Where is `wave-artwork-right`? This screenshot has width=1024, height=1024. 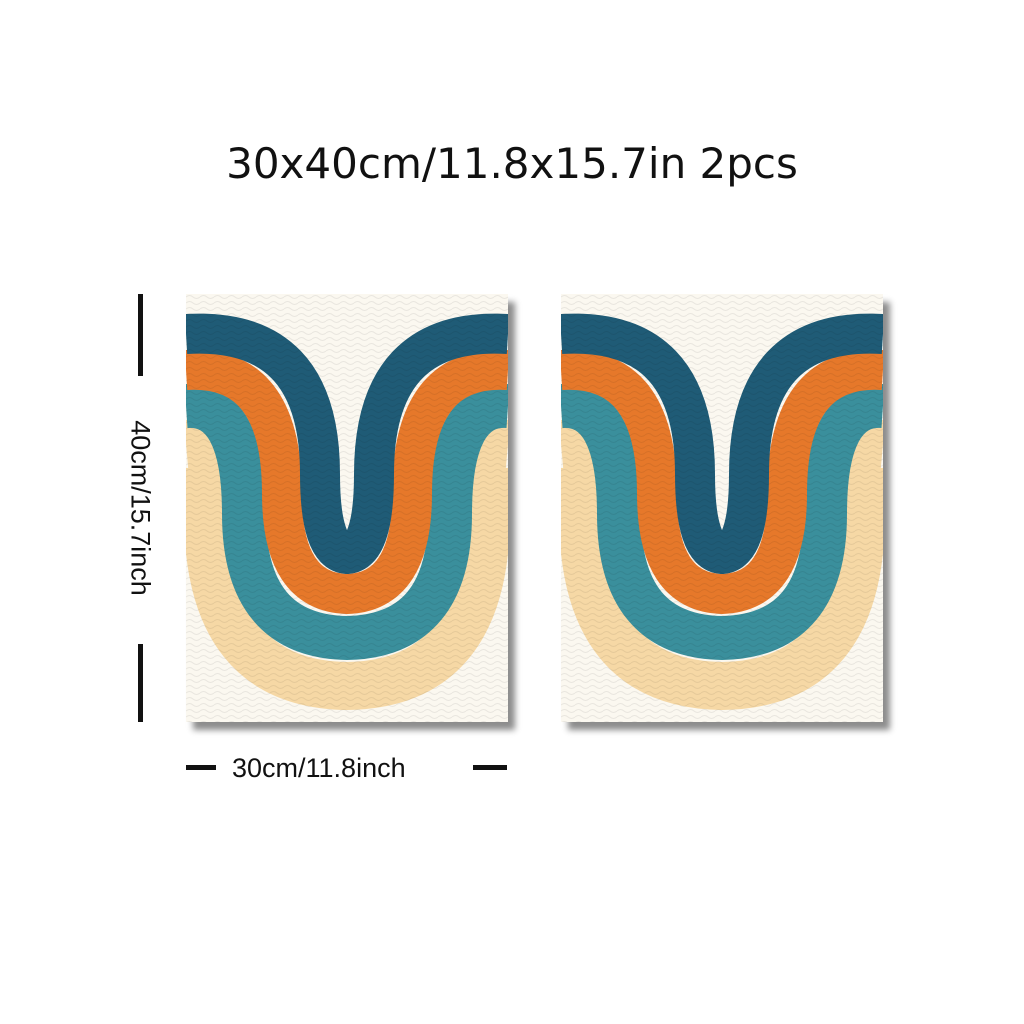
wave-artwork-right is located at coordinates (722, 508).